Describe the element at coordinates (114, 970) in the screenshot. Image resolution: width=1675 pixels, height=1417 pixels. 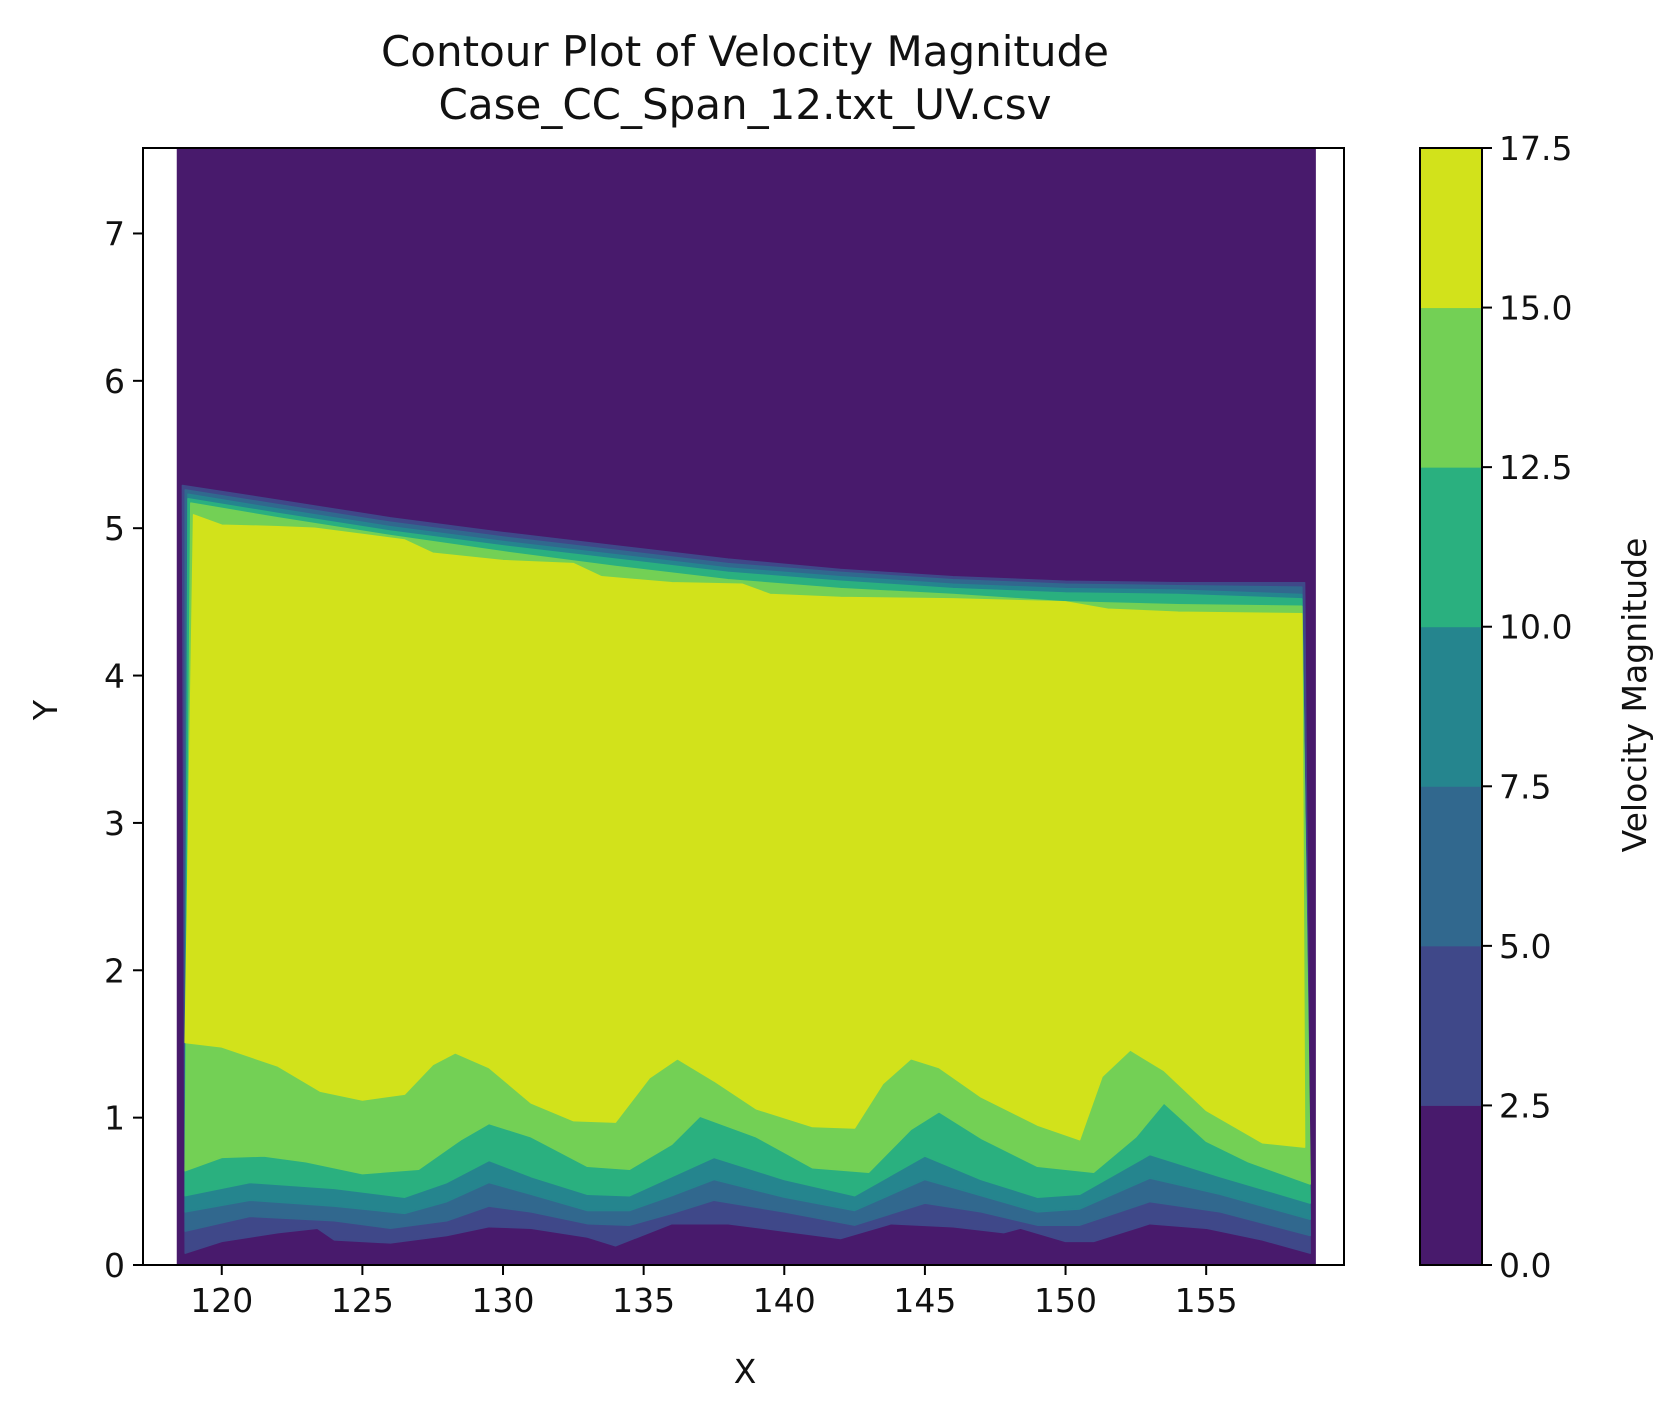
I see `y-tick-label: 2` at that location.